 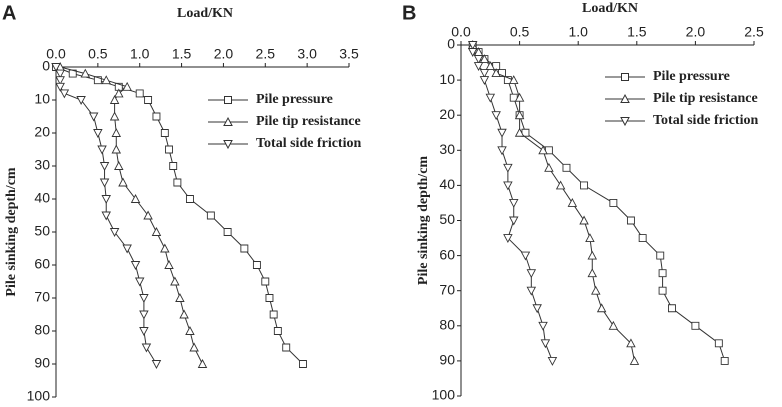 I want to click on y-tick-label: 70, so click(x=447, y=289).